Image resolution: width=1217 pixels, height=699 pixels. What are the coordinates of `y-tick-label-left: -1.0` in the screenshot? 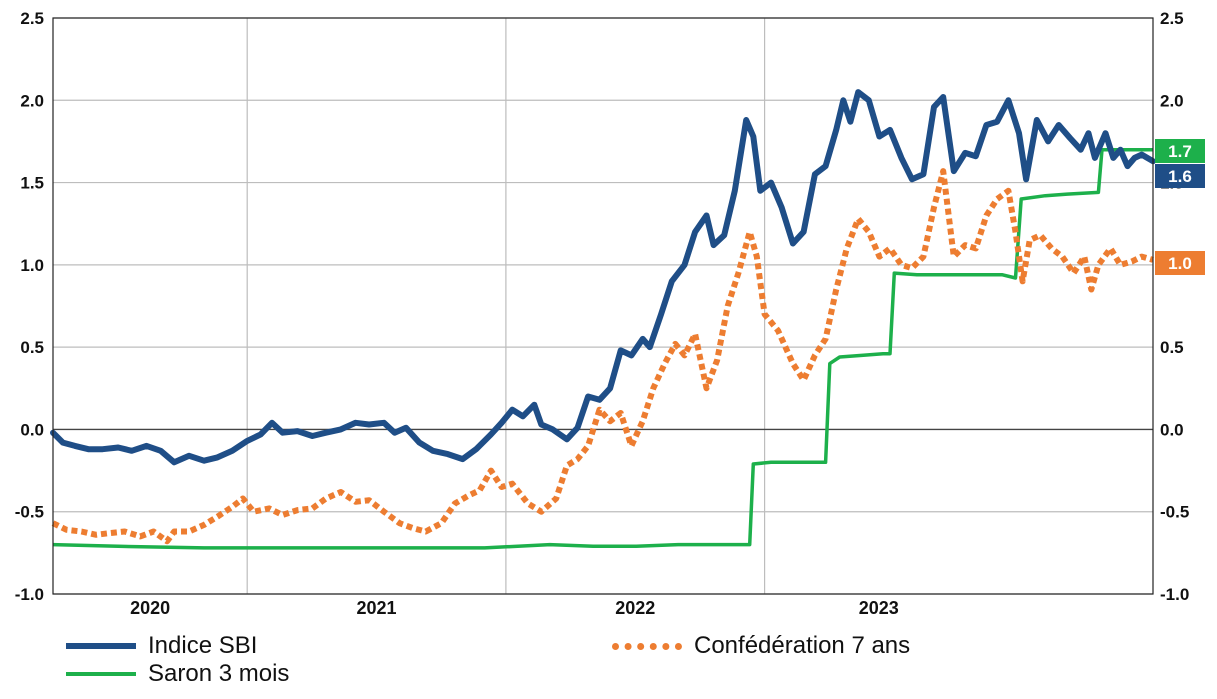 It's located at (29, 594).